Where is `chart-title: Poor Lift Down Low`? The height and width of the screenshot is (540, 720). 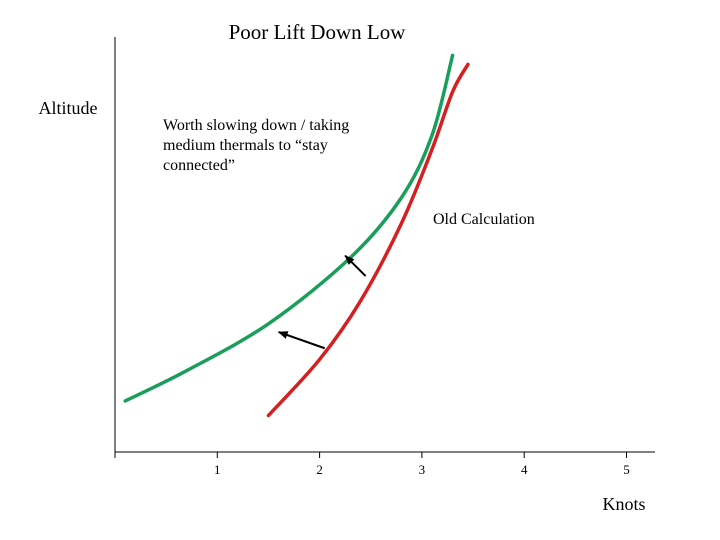
chart-title: Poor Lift Down Low is located at coordinates (318, 32).